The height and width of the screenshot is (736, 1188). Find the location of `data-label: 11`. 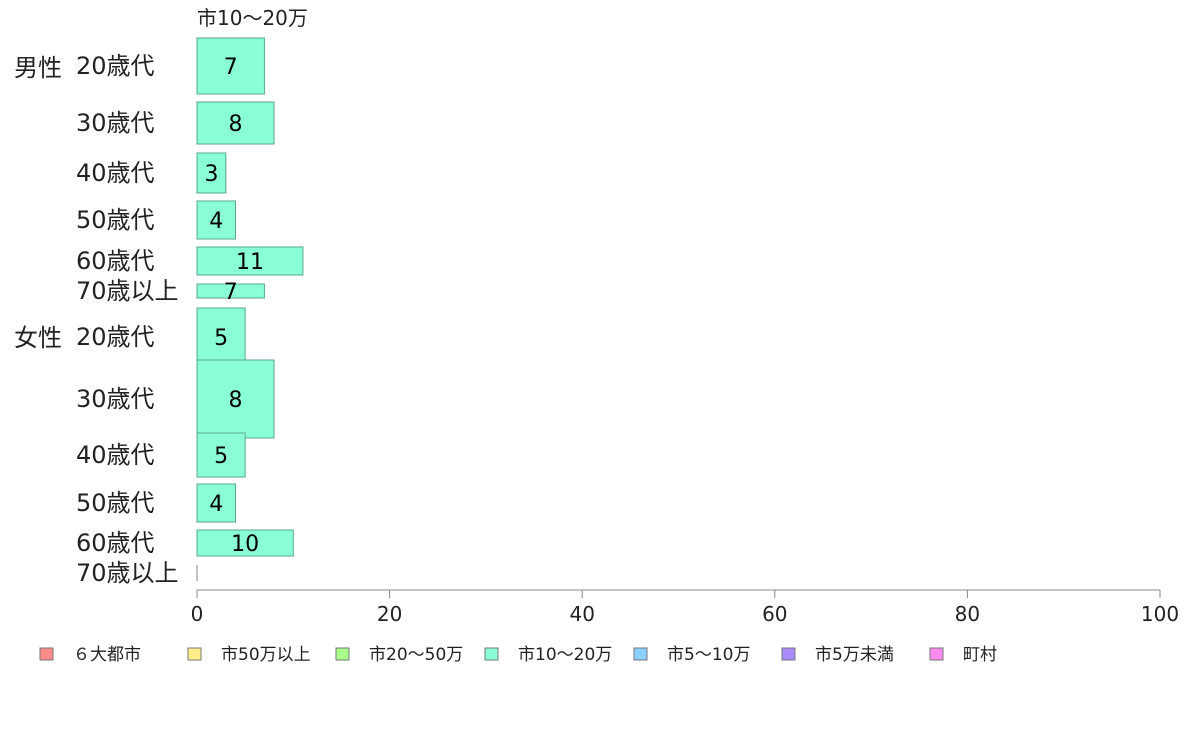

data-label: 11 is located at coordinates (250, 262).